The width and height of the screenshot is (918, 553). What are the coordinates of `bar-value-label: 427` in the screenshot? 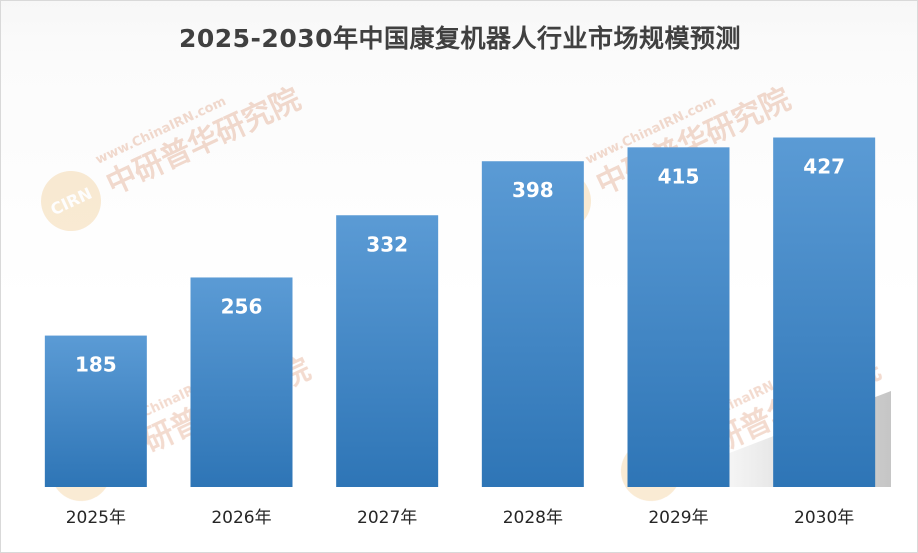 It's located at (824, 167).